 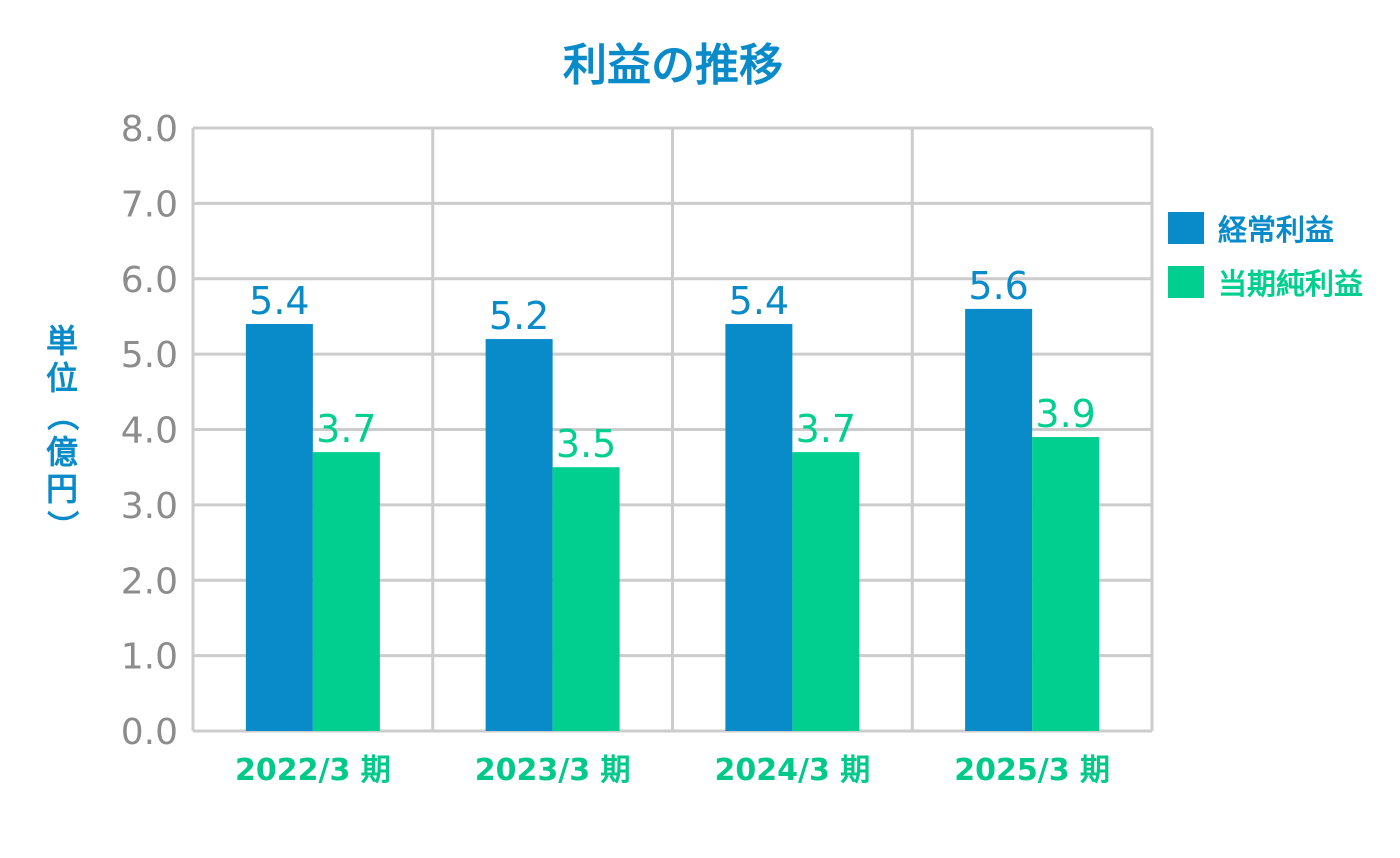 I want to click on y-tick-label: 0.0, so click(x=149, y=732).